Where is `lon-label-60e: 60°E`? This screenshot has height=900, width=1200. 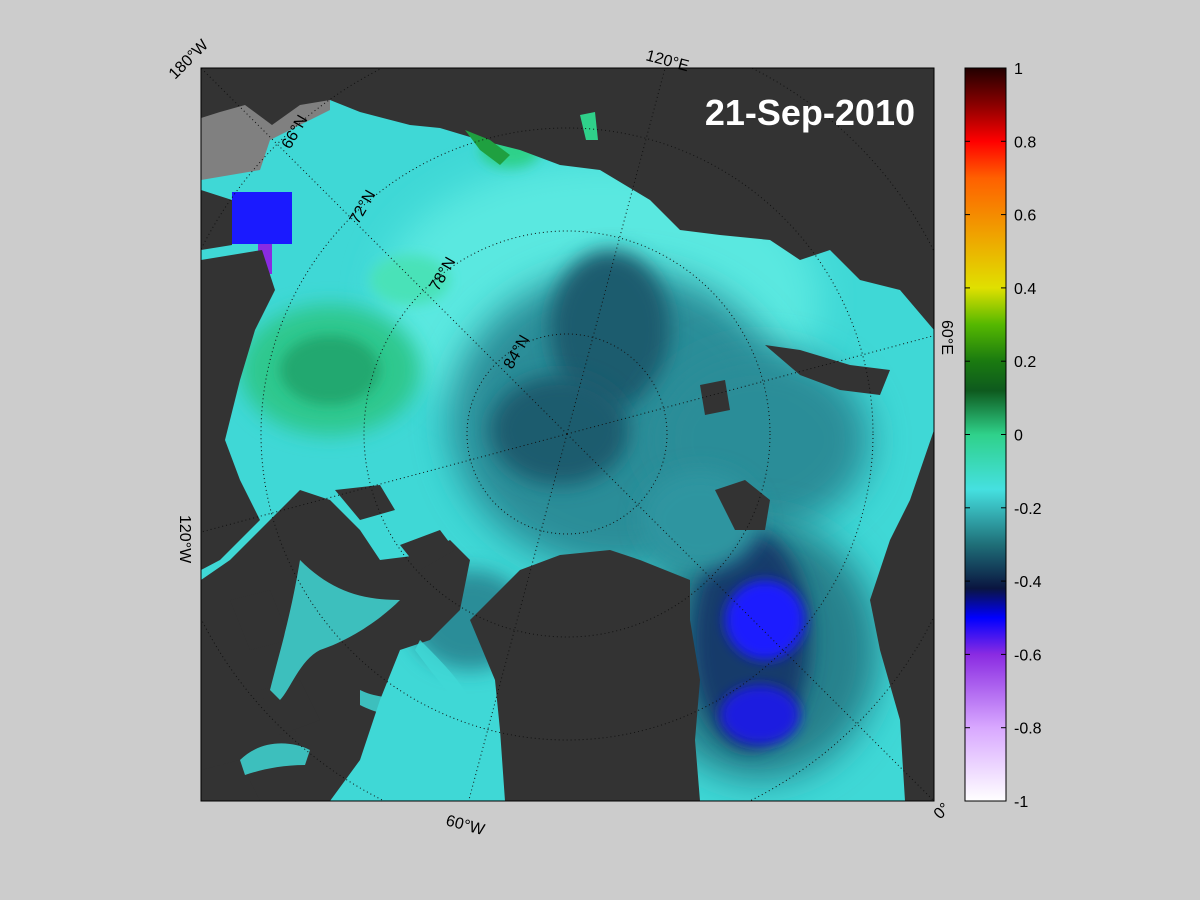
lon-label-60e: 60°E is located at coordinates (946, 337).